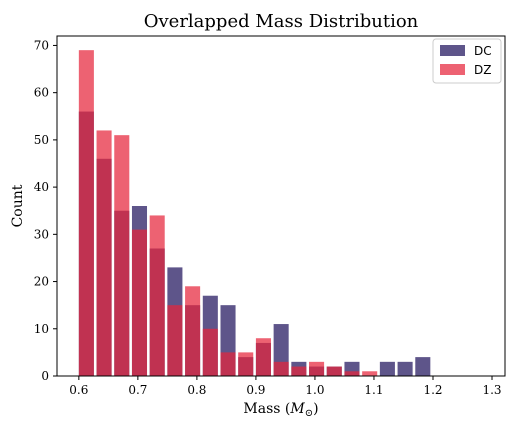 This screenshot has height=430, width=529. Describe the element at coordinates (452, 69) in the screenshot. I see `legend-swatch-dz` at that location.